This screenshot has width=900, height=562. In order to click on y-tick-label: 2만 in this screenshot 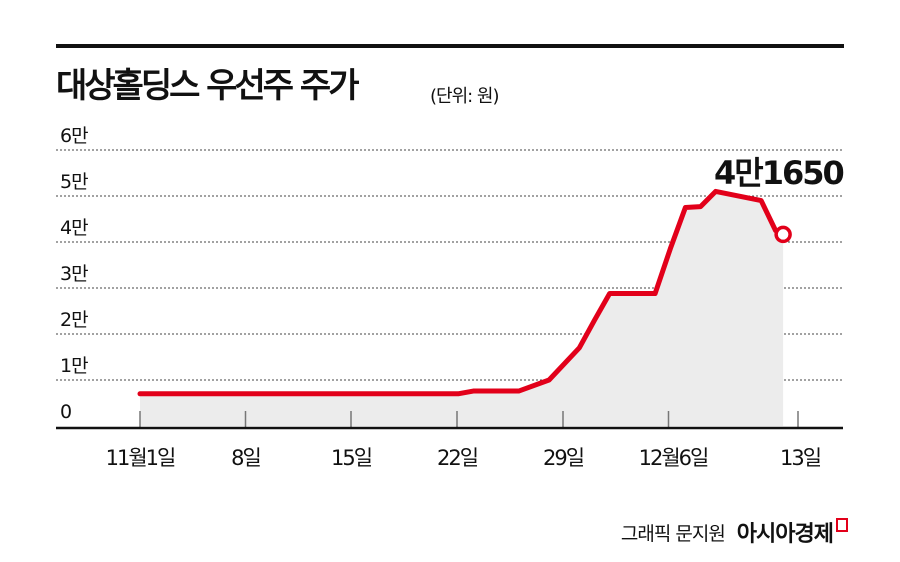, I will do `click(74, 320)`.